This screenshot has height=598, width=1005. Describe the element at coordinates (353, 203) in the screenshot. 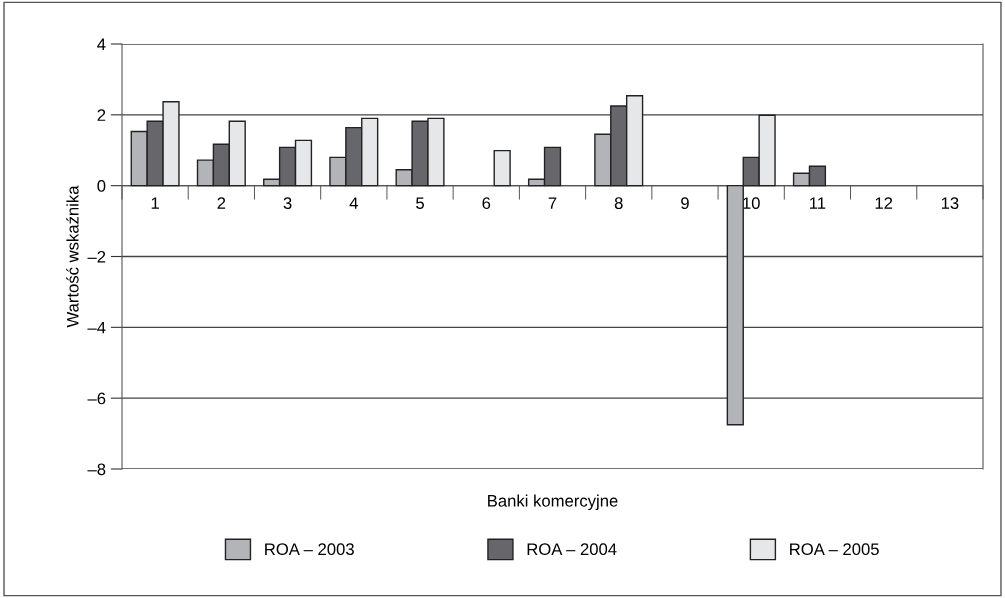

I see `x-tick-label: 4` at that location.